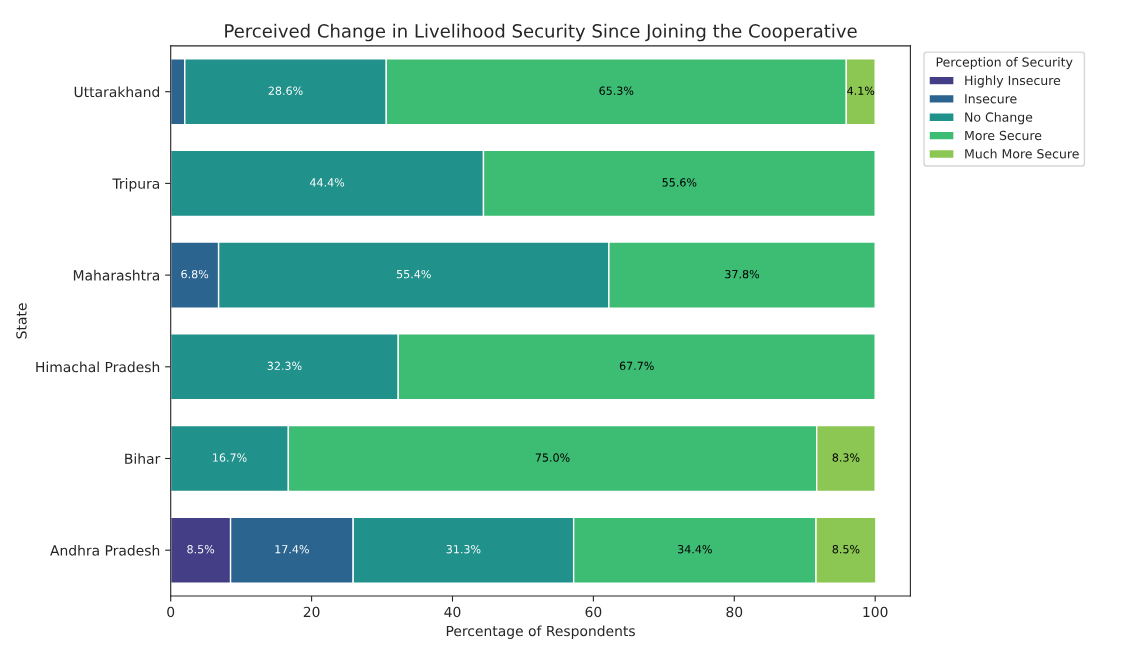 This screenshot has width=1138, height=655. Describe the element at coordinates (98, 367) in the screenshot. I see `y-tick-label: Himachal Pradesh` at that location.